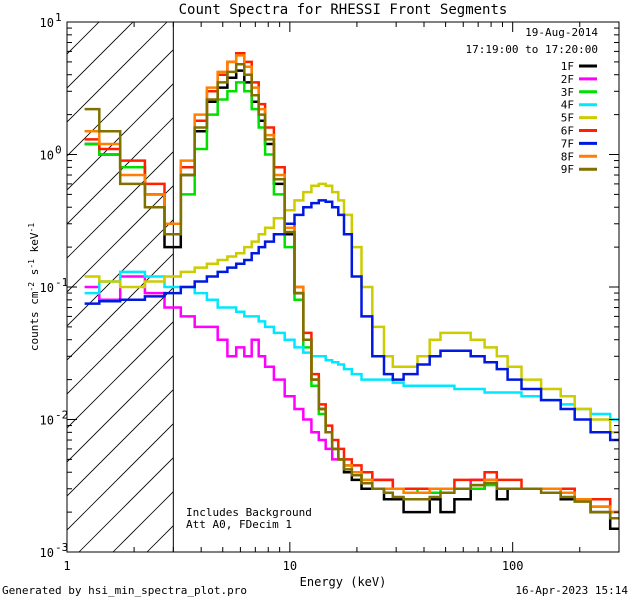 This screenshot has width=640, height=604. I want to click on date-label: 19-Aug-2014, so click(561, 32).